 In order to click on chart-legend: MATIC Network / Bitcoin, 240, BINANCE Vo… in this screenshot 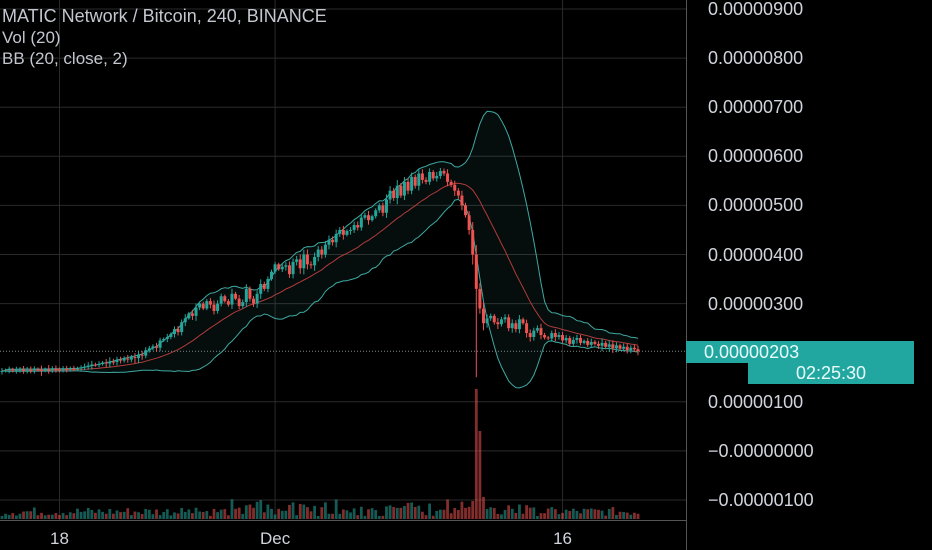, I will do `click(164, 37)`.